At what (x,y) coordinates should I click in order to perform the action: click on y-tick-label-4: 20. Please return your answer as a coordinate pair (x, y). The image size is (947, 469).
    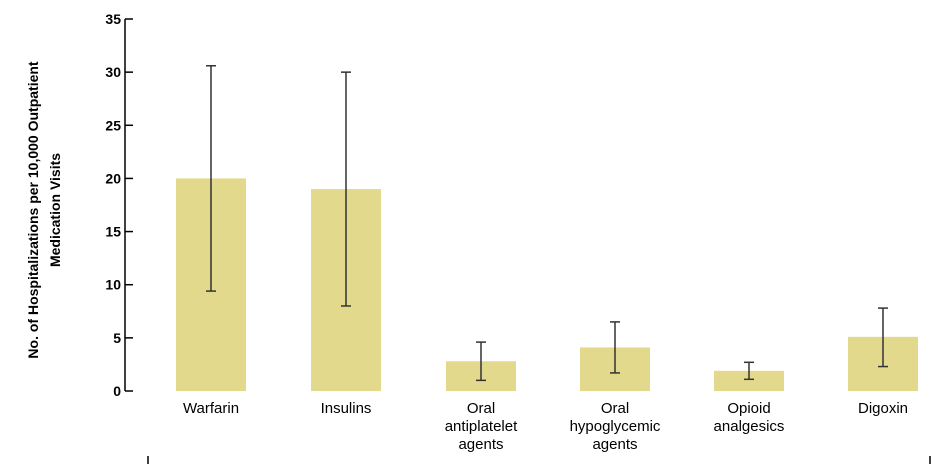
    Looking at the image, I should click on (113, 178).